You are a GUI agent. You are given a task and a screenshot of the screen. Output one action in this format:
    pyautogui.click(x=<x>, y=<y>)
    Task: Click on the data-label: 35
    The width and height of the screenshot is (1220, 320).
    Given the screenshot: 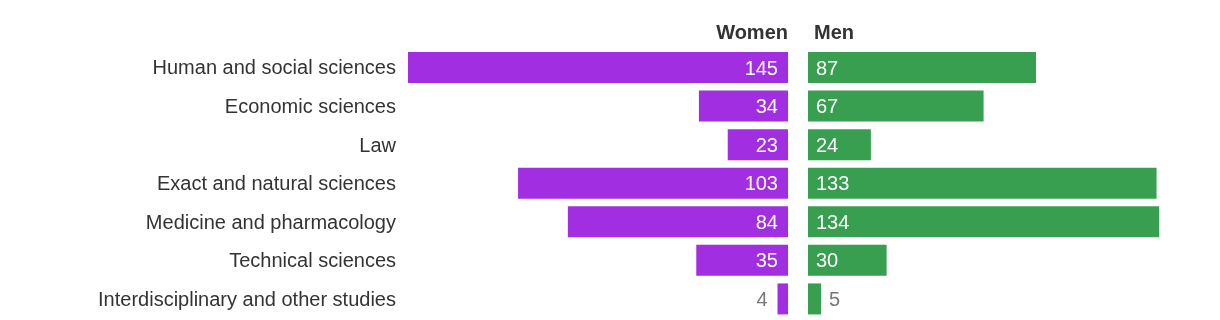 What is the action you would take?
    pyautogui.click(x=766, y=260)
    